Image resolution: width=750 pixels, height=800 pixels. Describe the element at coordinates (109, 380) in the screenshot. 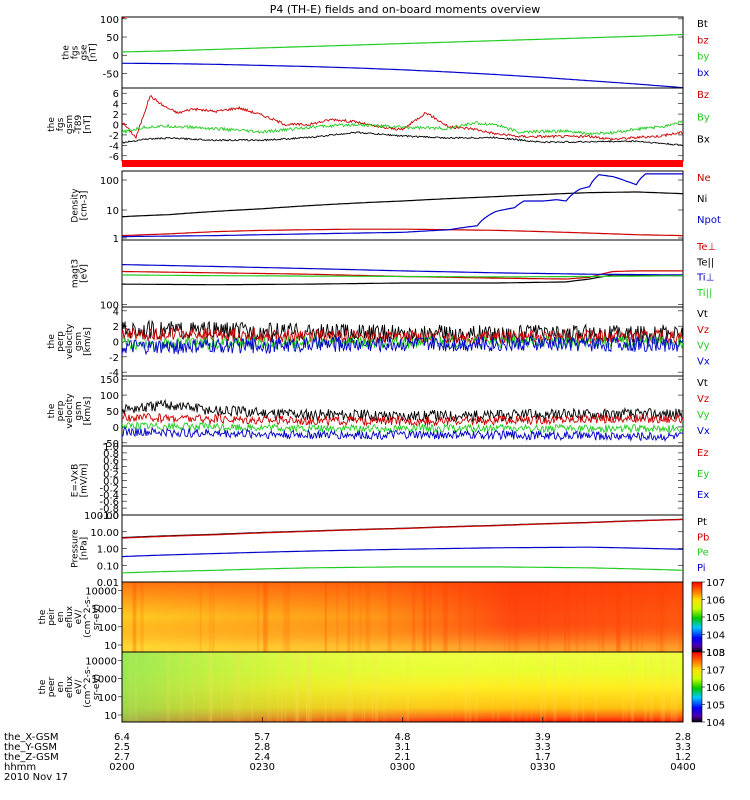

I see `perp-velocity-2-ytick-label: 150` at that location.